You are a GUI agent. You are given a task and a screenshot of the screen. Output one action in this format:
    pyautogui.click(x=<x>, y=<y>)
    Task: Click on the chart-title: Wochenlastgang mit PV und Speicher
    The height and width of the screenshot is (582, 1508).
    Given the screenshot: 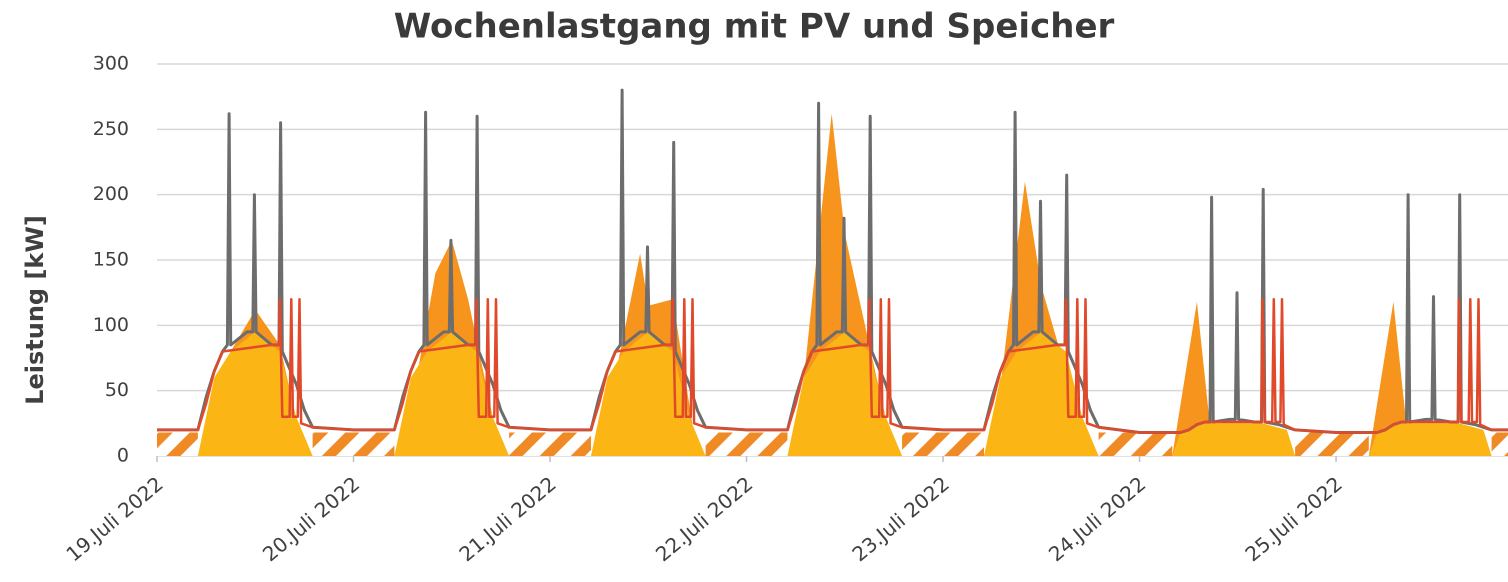 What is the action you would take?
    pyautogui.click(x=754, y=27)
    